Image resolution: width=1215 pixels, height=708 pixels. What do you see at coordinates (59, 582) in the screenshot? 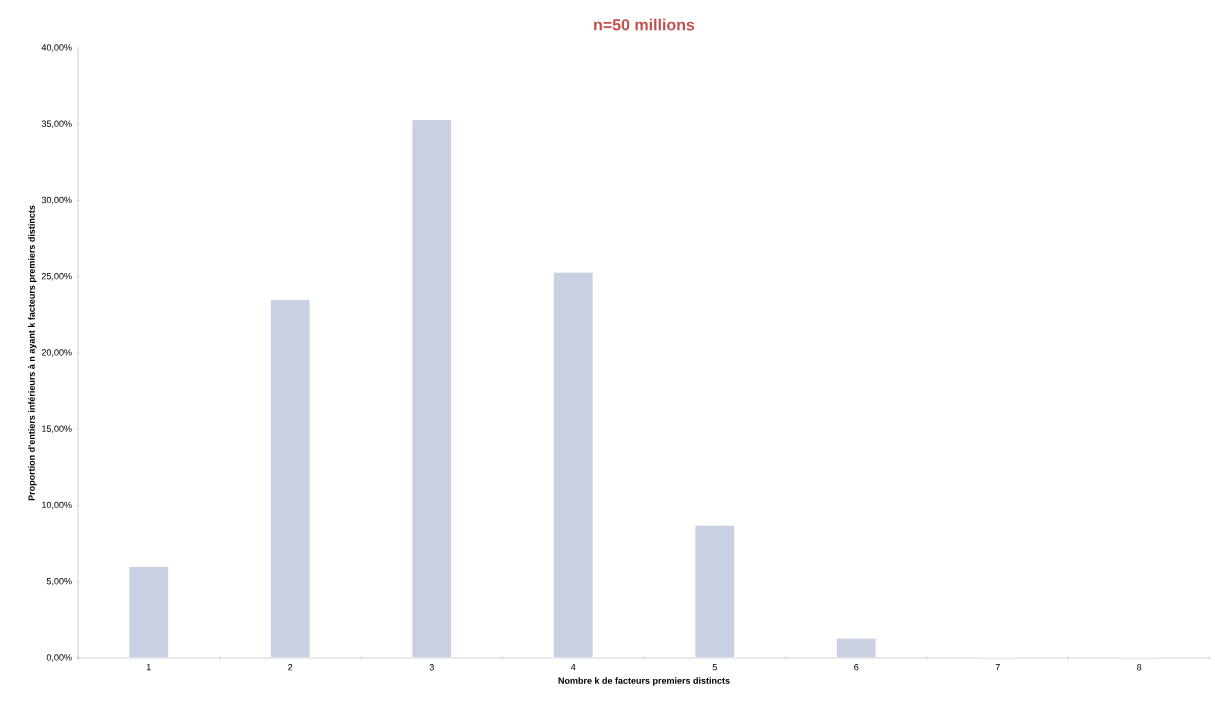
I see `y-tick-label: 5,00%` at bounding box center [59, 582].